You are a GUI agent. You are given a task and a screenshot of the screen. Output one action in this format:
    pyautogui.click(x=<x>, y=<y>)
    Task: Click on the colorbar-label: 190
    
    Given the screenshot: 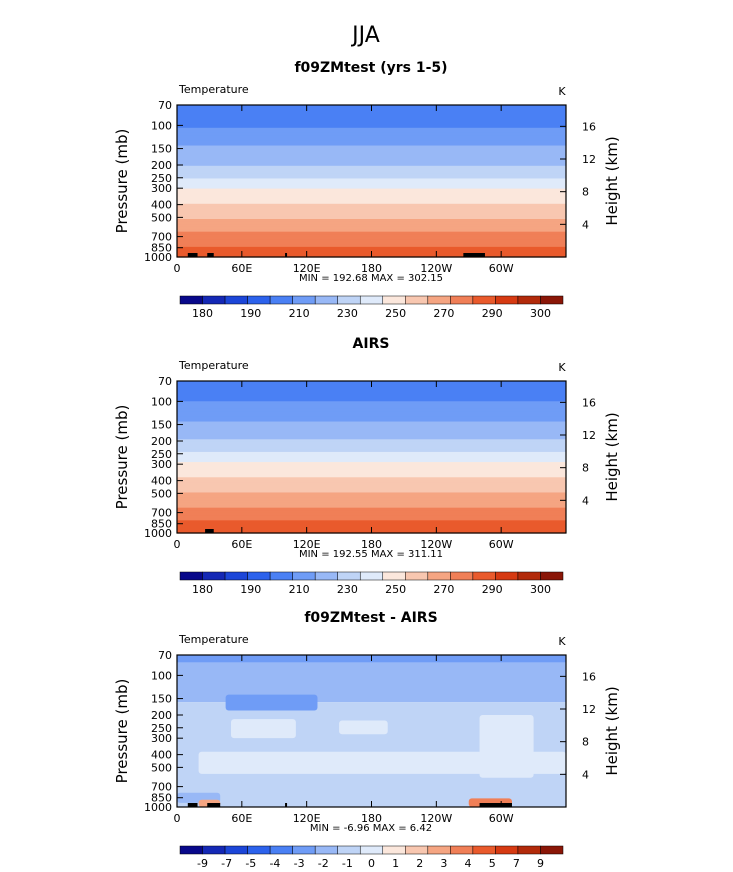 What is the action you would take?
    pyautogui.click(x=250, y=313)
    